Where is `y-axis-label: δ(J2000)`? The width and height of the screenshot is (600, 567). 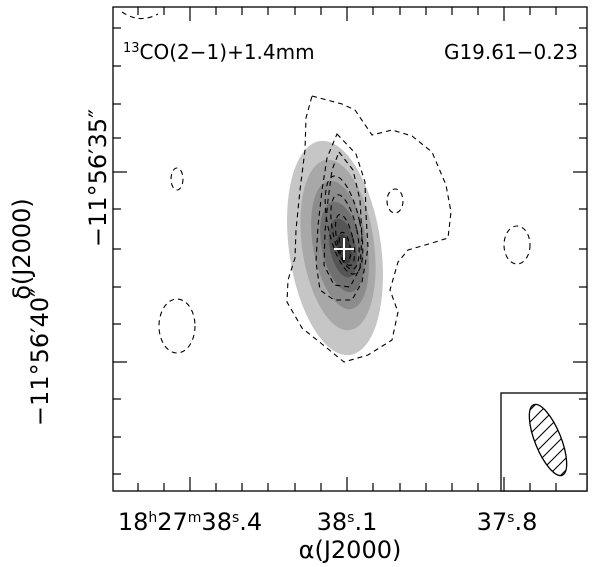
y-axis-label: δ(J2000) is located at coordinates (22, 249).